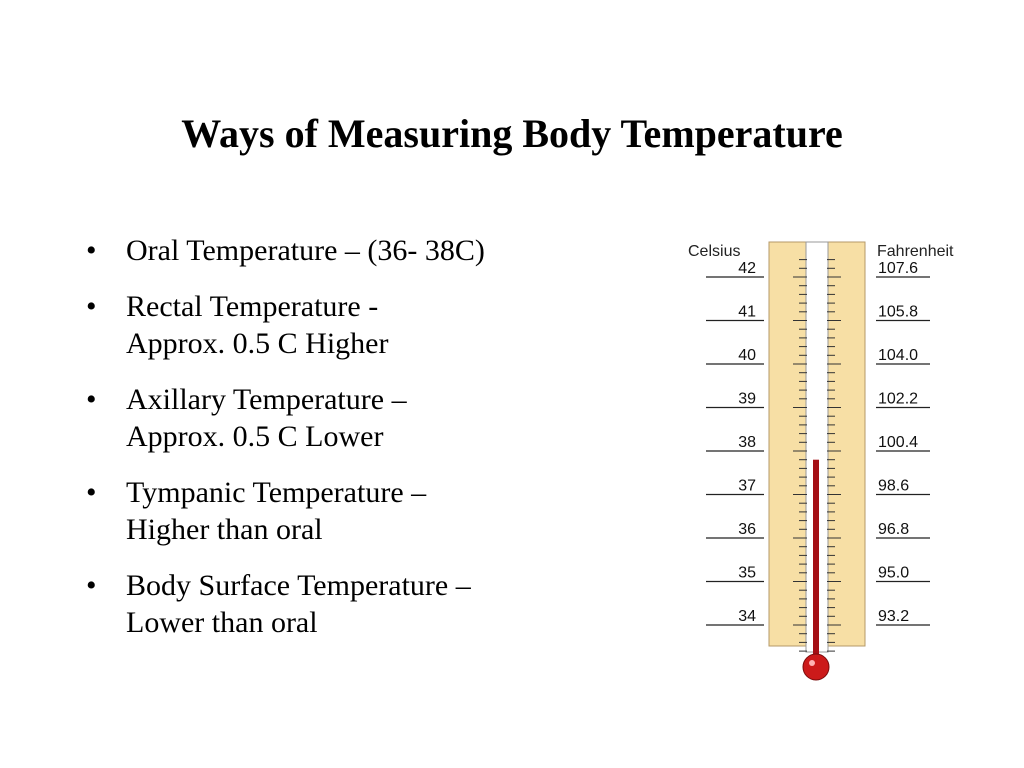 The image size is (1024, 768). I want to click on bullet-text-continued: Approx. 0.5 C Higher, so click(257, 343).